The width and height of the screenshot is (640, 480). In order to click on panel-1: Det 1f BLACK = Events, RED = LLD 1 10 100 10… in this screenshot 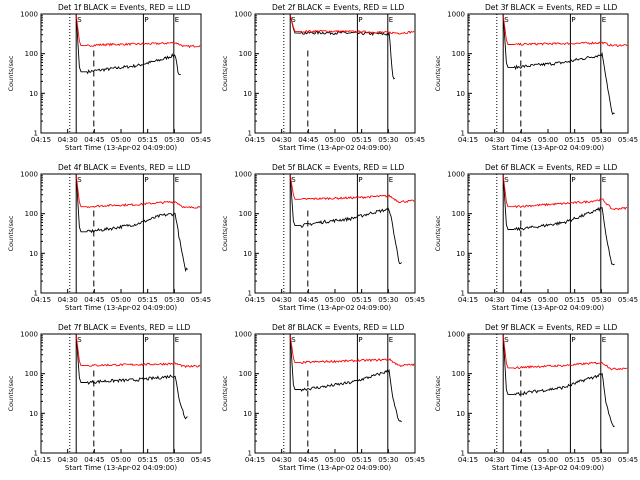, I will do `click(109, 77)`.